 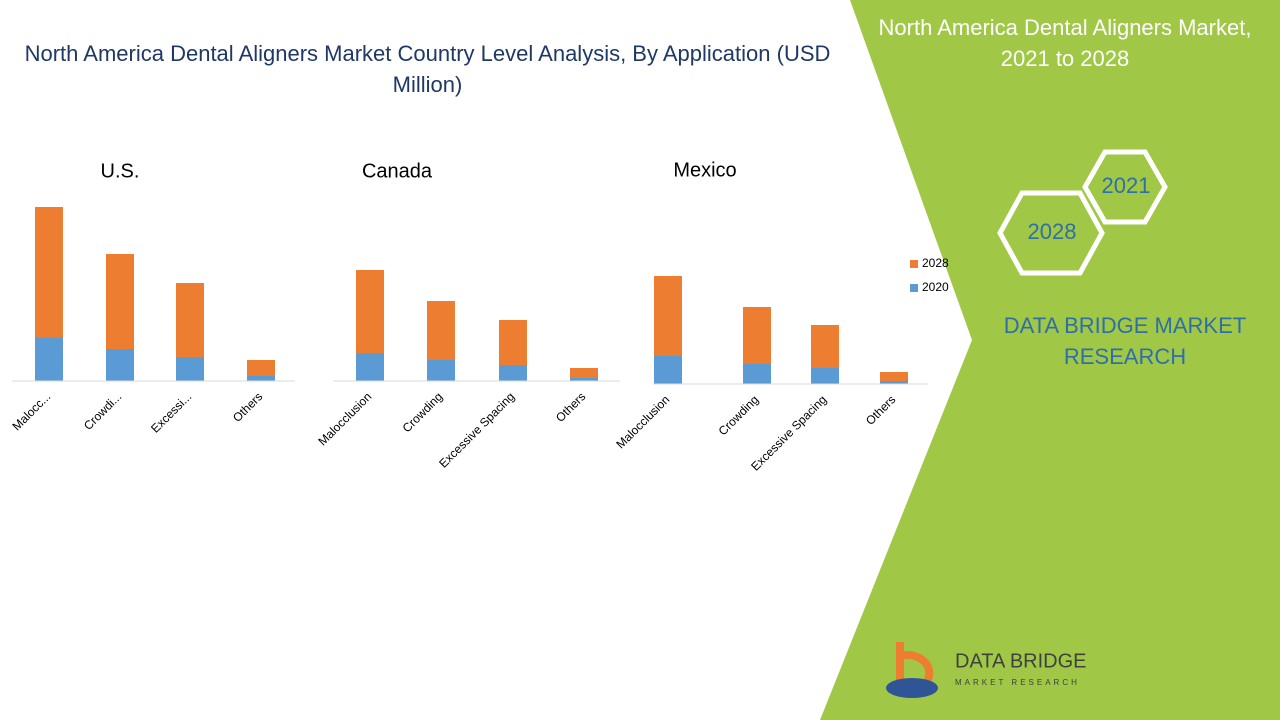 I want to click on hex-label: 2028, so click(x=1052, y=231).